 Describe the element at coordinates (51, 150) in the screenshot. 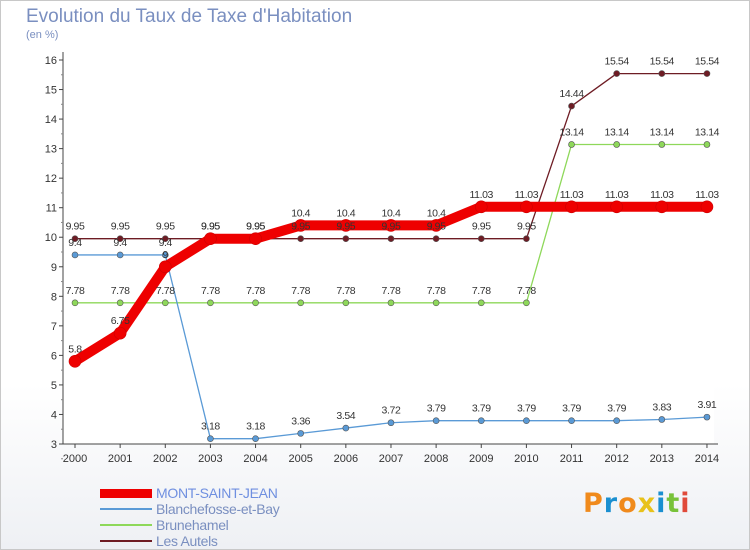

I see `y-tick-label: 13` at that location.